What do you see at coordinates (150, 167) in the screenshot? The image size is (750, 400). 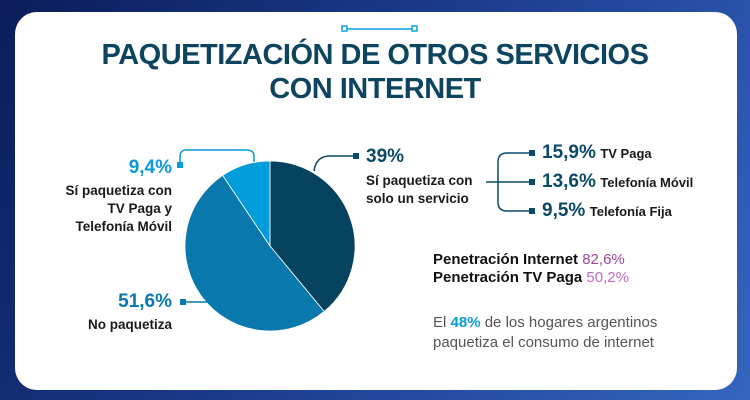 I see `slice-label-tvmovil-value: 9,4%` at bounding box center [150, 167].